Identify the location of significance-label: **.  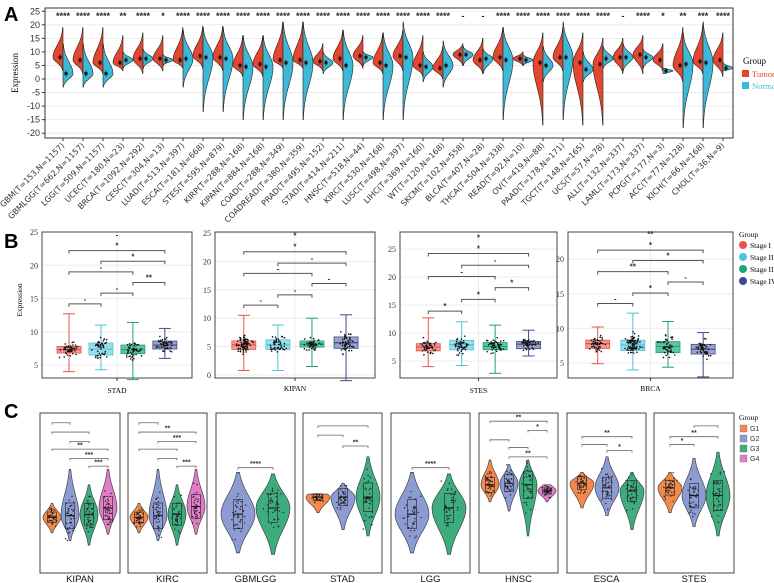
(149, 278).